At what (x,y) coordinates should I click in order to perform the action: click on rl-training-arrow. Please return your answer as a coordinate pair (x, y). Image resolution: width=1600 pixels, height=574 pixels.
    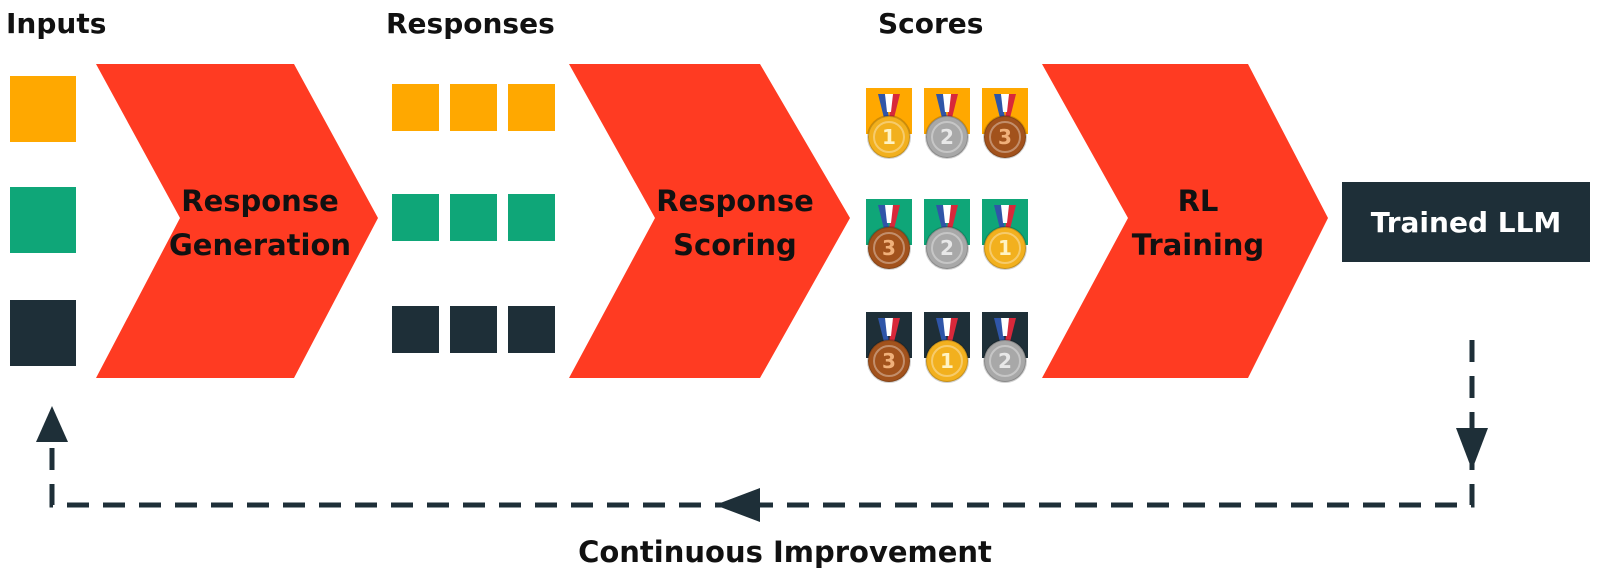
    Looking at the image, I should click on (1185, 221).